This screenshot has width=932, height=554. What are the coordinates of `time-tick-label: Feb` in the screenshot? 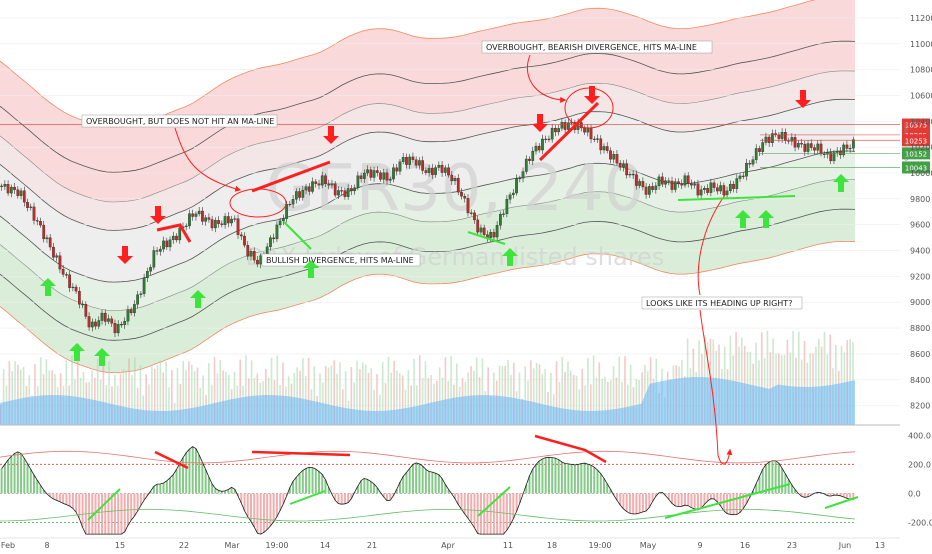 It's located at (8, 545).